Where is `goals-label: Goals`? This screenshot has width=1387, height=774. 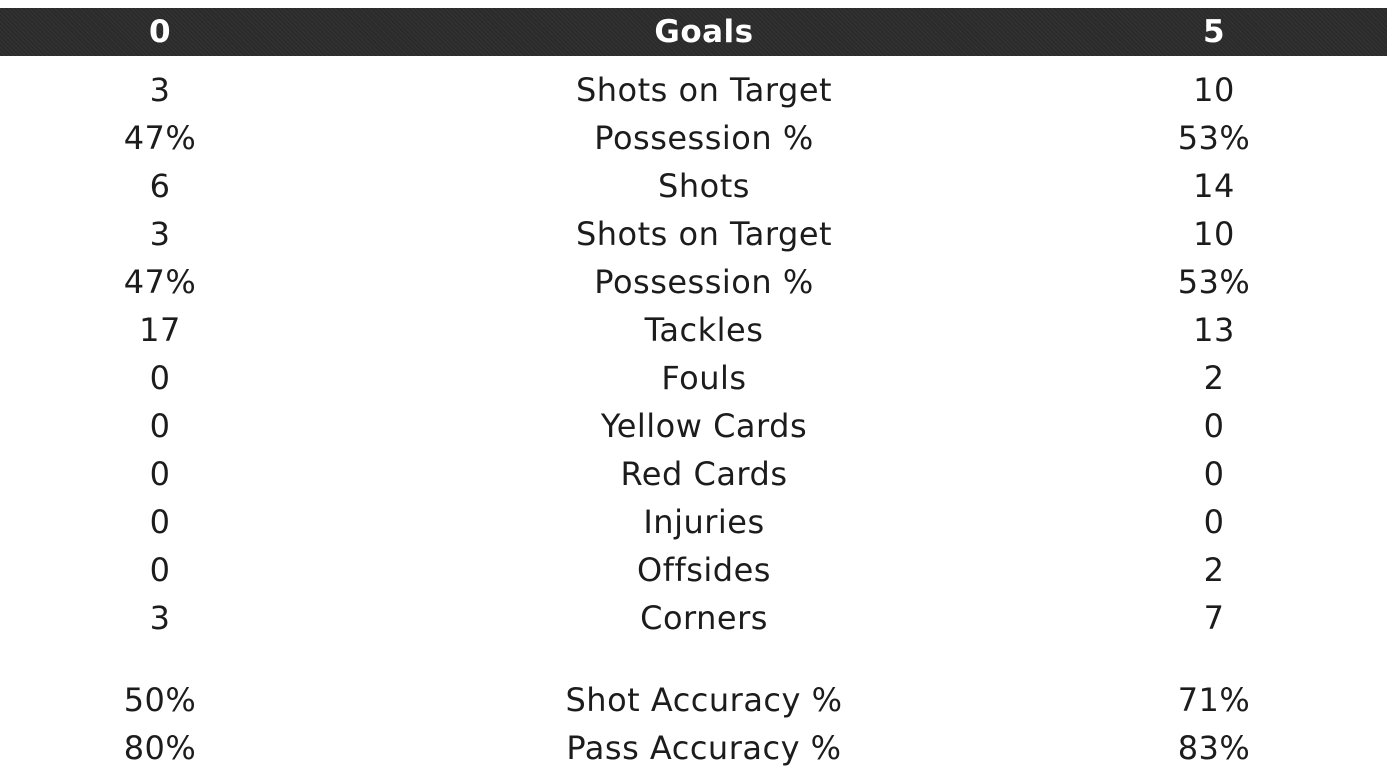
goals-label: Goals is located at coordinates (704, 32).